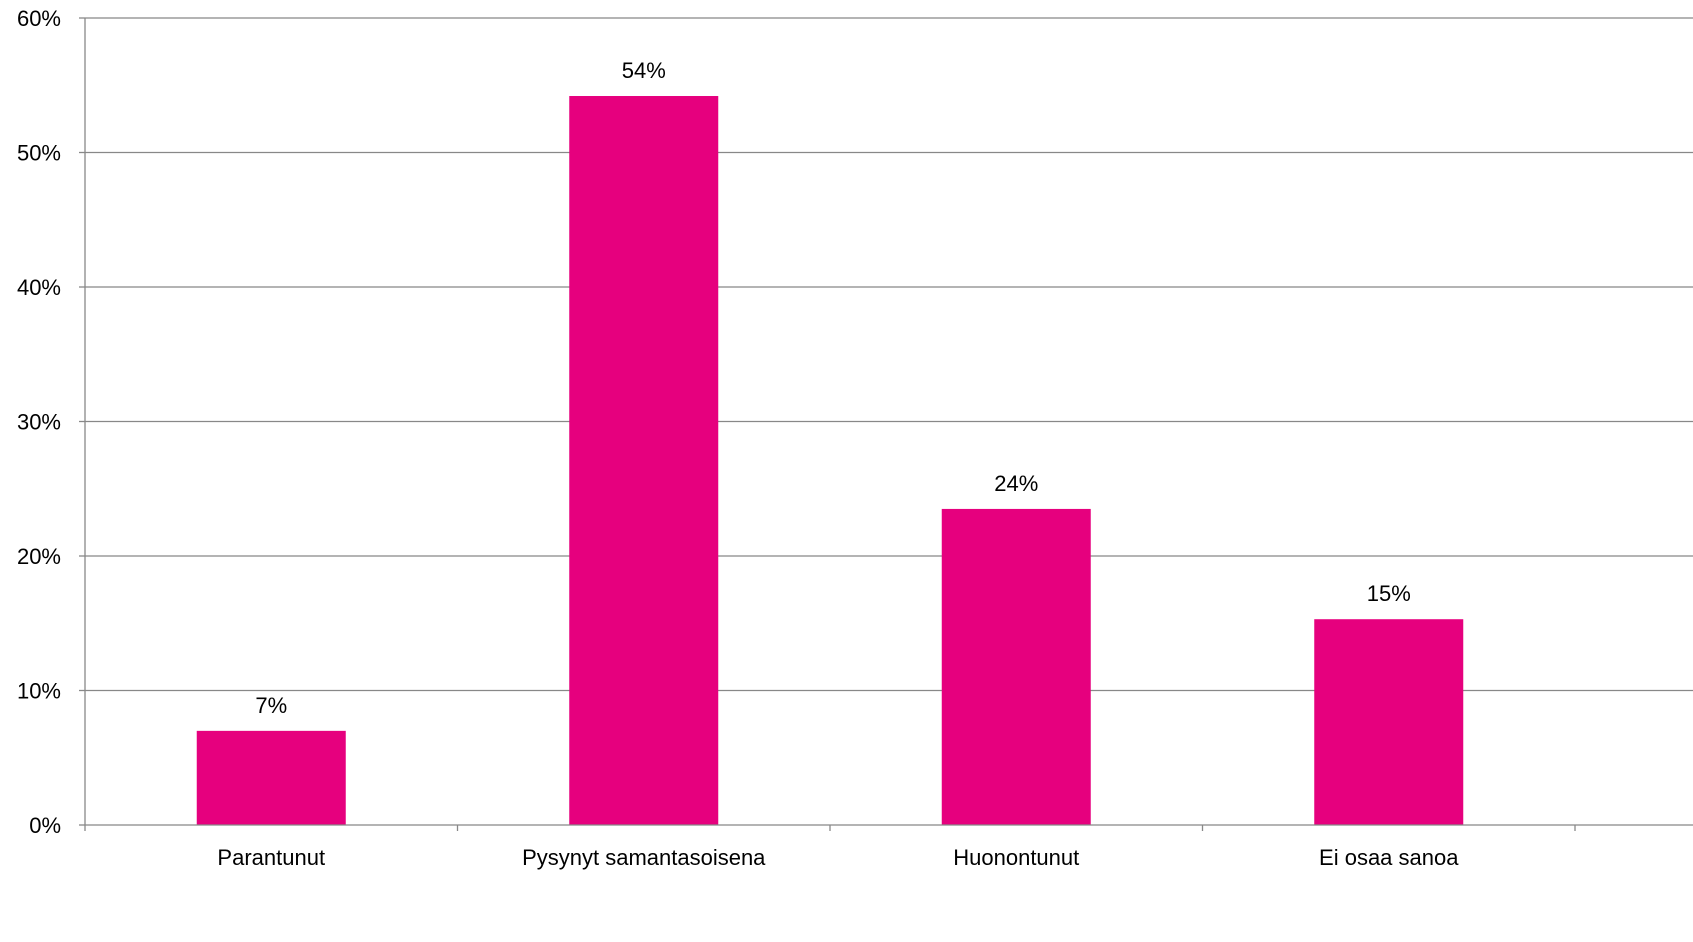  Describe the element at coordinates (1389, 857) in the screenshot. I see `x-category-label: Ei osaa sanoa` at that location.